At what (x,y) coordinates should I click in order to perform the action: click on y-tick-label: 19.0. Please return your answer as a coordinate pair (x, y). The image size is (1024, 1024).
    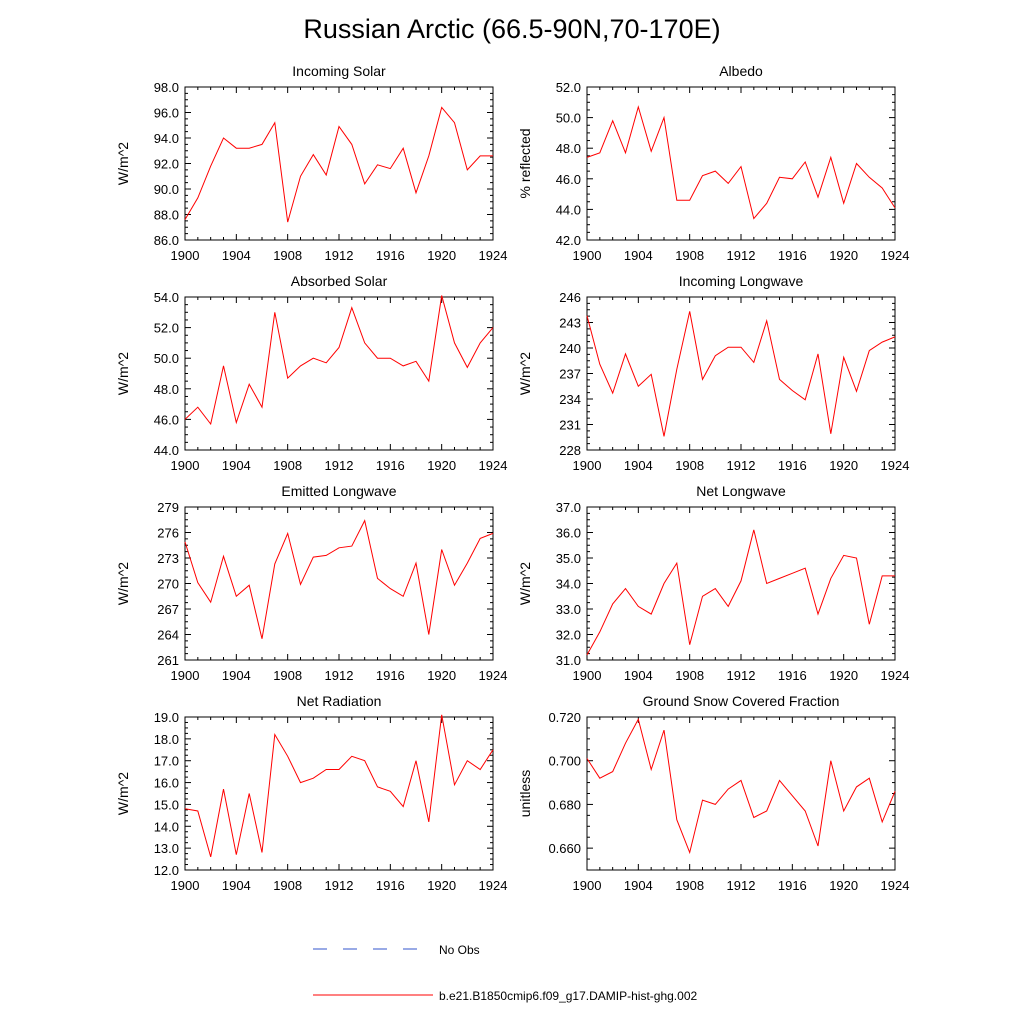
    Looking at the image, I should click on (166, 717).